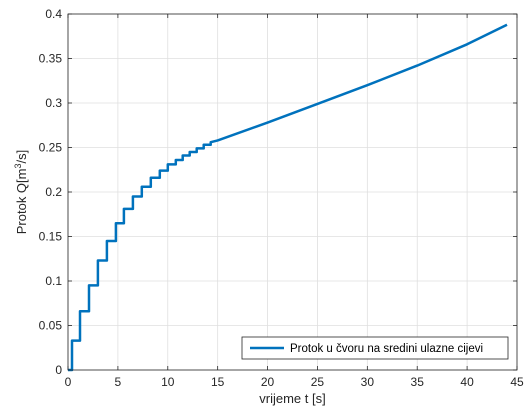  I want to click on y-tick-label: 0.35, so click(51, 59).